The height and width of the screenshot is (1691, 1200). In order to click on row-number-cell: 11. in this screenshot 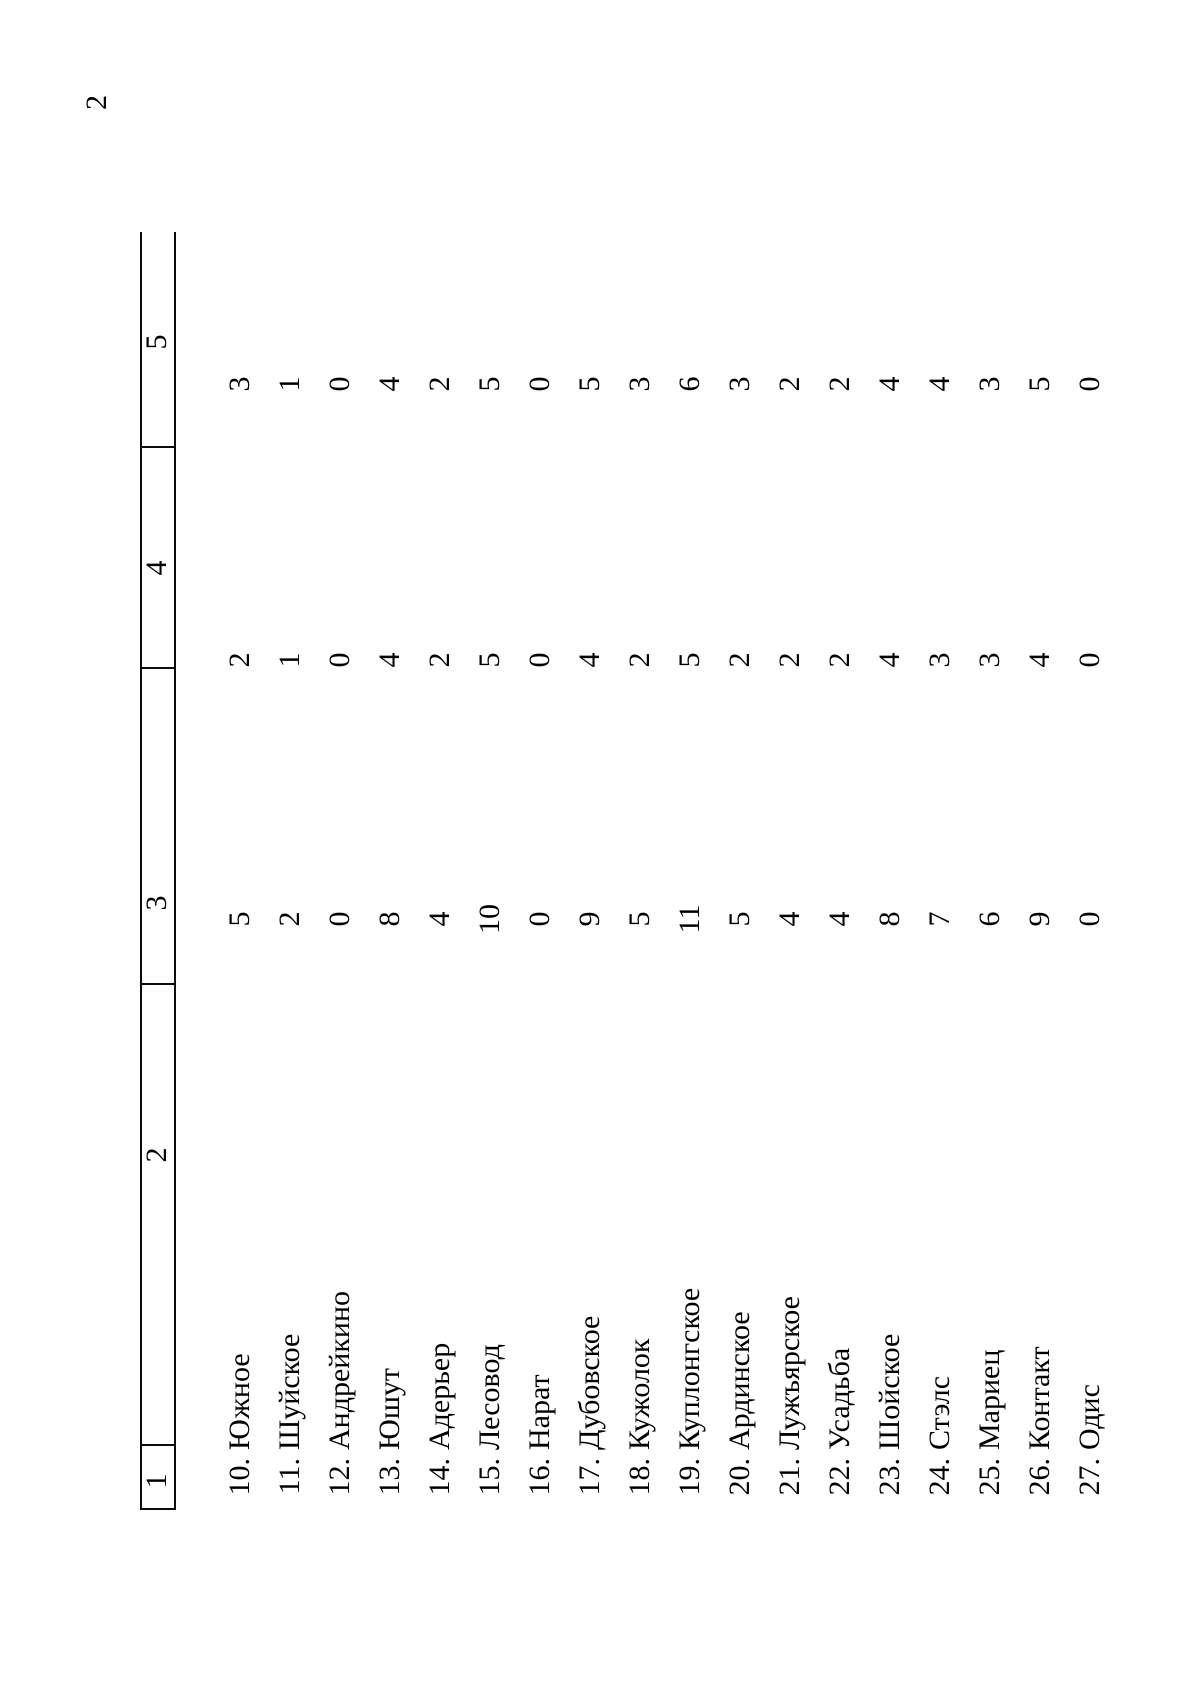, I will do `click(289, 1476)`.